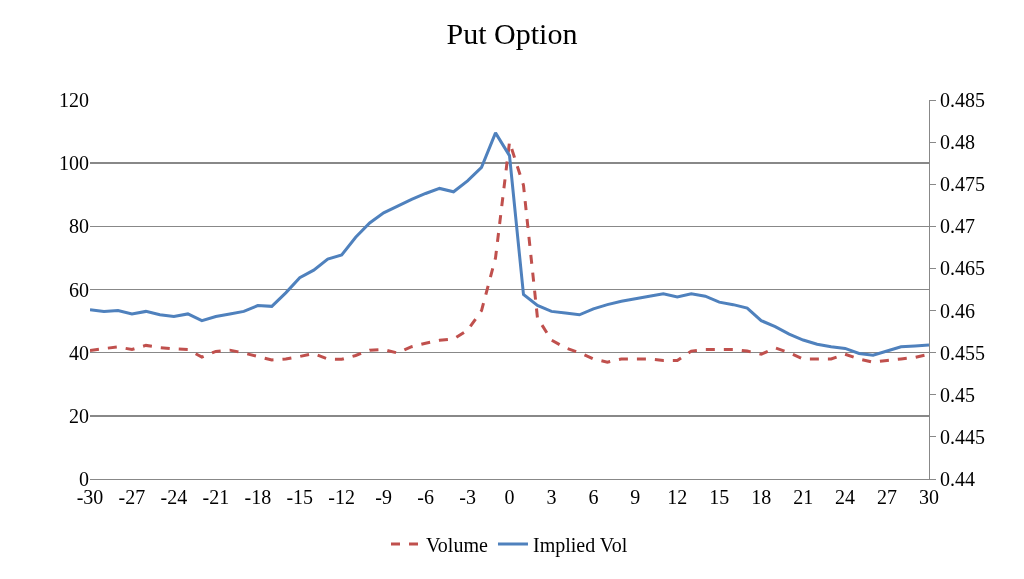 The width and height of the screenshot is (1024, 579). Describe the element at coordinates (887, 497) in the screenshot. I see `x-tick-label: 27` at that location.